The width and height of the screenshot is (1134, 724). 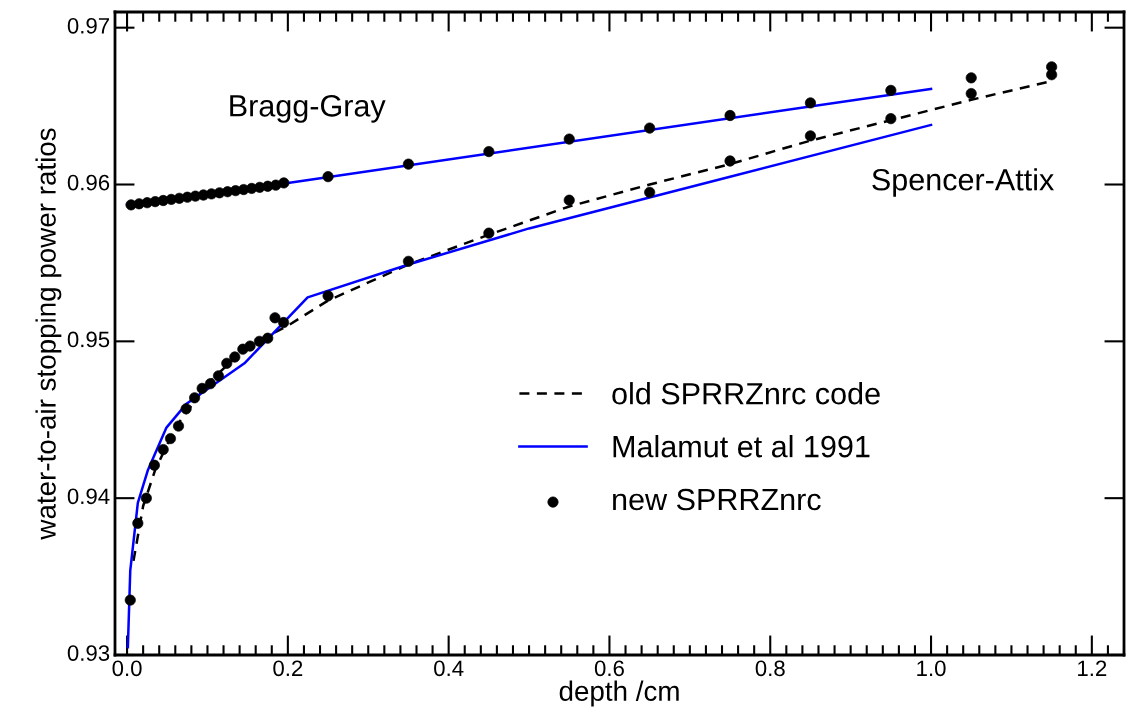 What do you see at coordinates (963, 182) in the screenshot?
I see `annotation: Spencer-Attix` at bounding box center [963, 182].